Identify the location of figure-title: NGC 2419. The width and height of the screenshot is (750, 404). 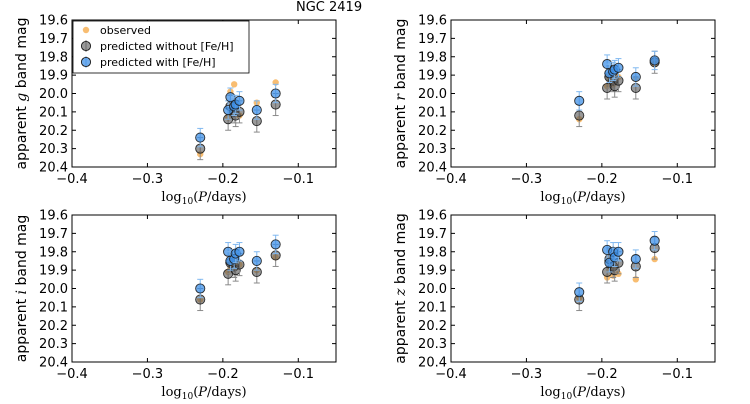
(329, 7).